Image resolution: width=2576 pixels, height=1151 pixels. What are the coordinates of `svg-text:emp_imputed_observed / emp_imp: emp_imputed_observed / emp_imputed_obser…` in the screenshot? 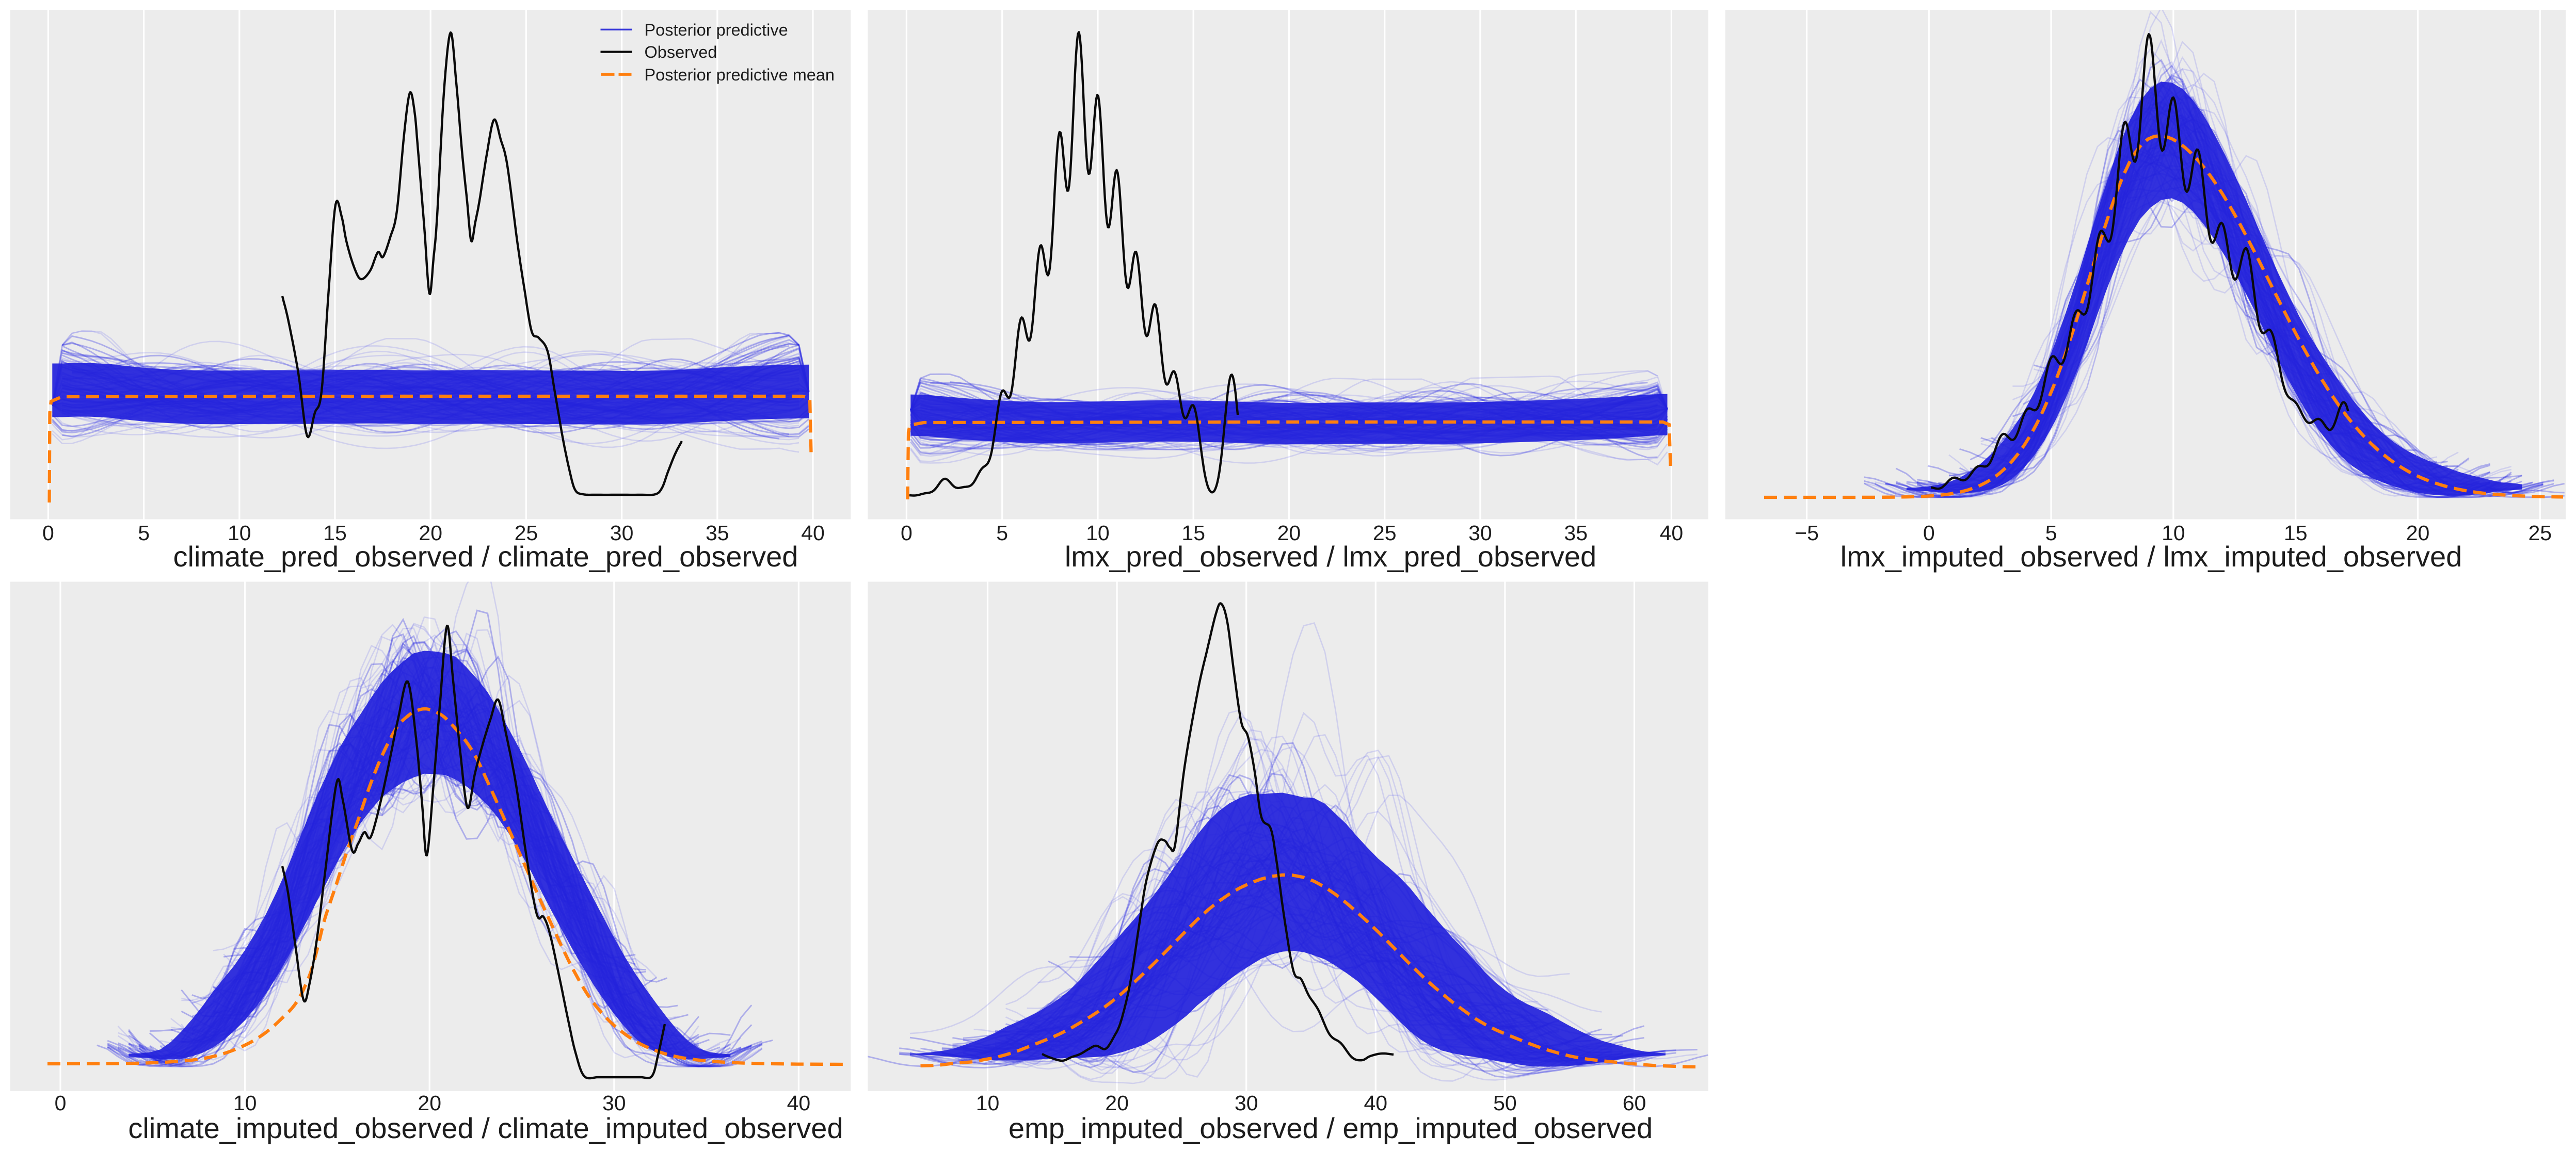 It's located at (1331, 1128).